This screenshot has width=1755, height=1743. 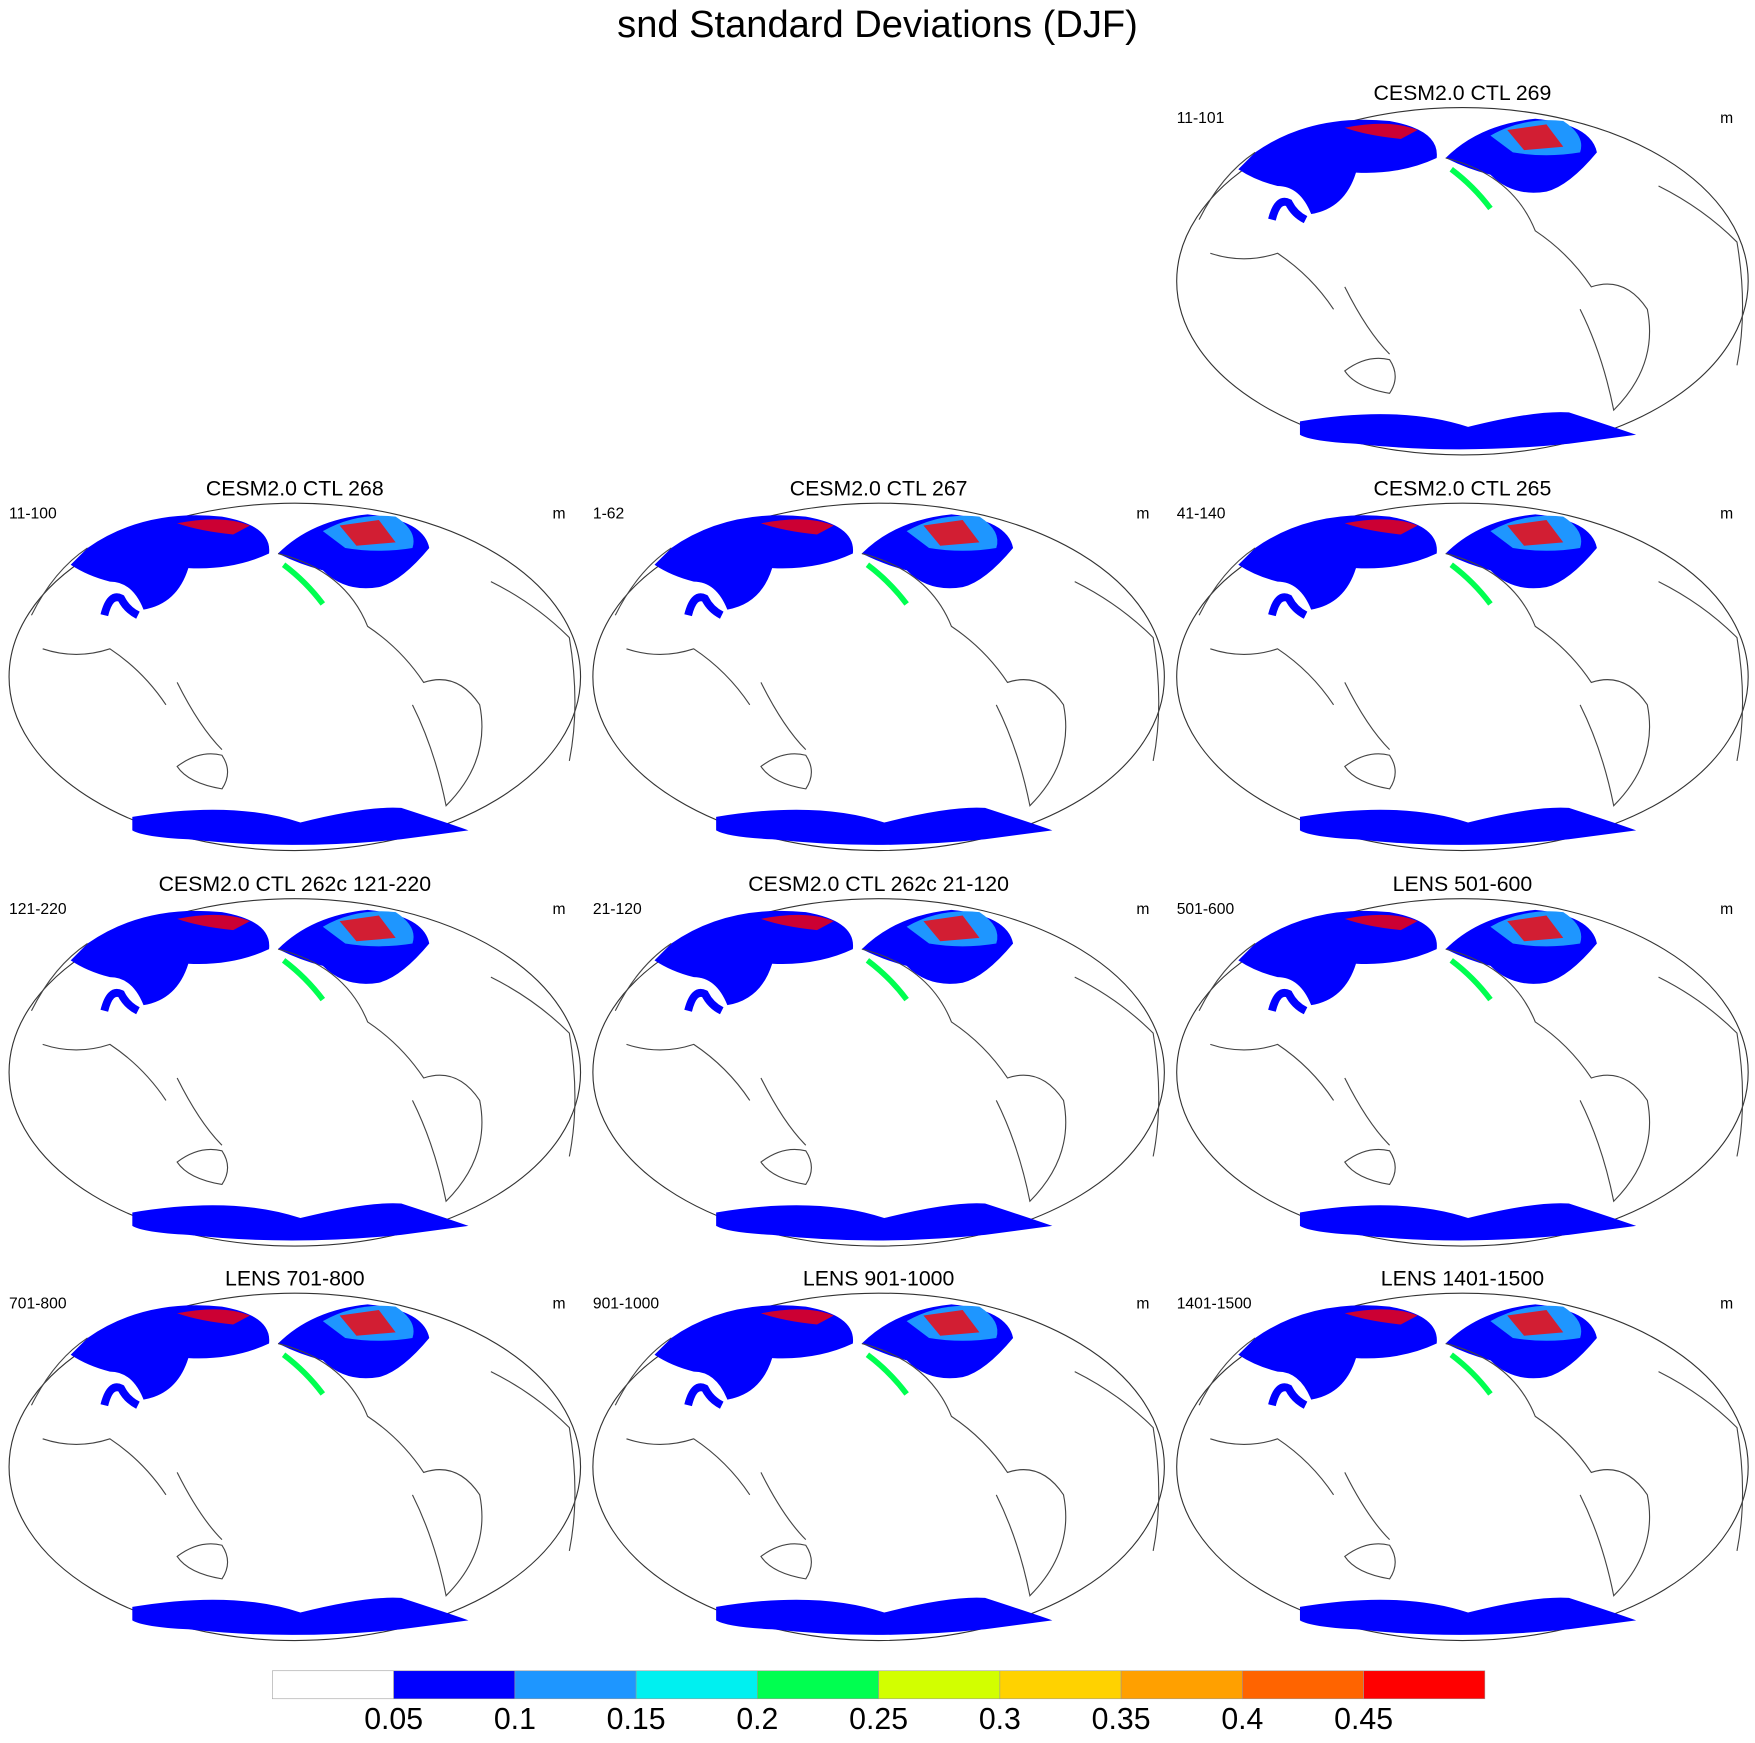 I want to click on map-panel: CESM2.0 CTL 265 41-140 m, so click(x=1462, y=663).